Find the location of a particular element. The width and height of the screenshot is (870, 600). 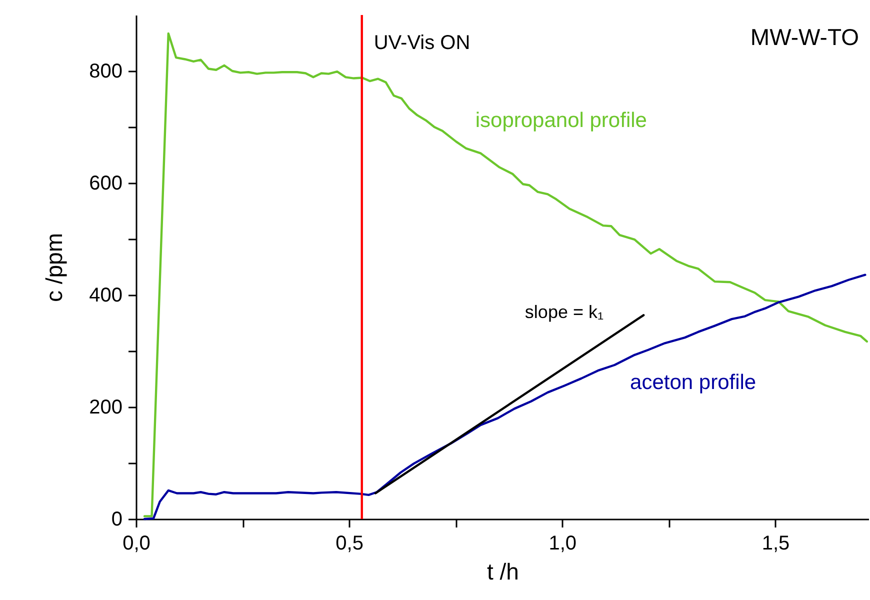

x-tick-label: 1,0 is located at coordinates (562, 543).